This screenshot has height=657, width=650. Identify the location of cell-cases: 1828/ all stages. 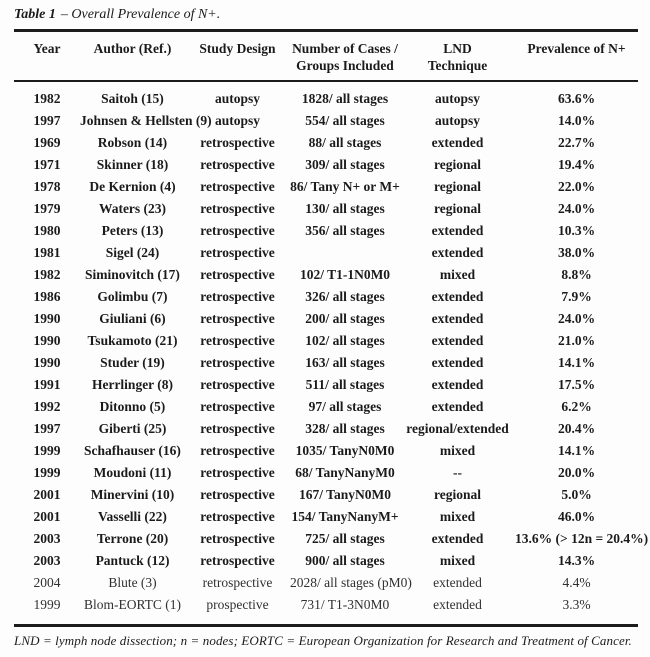
(345, 98).